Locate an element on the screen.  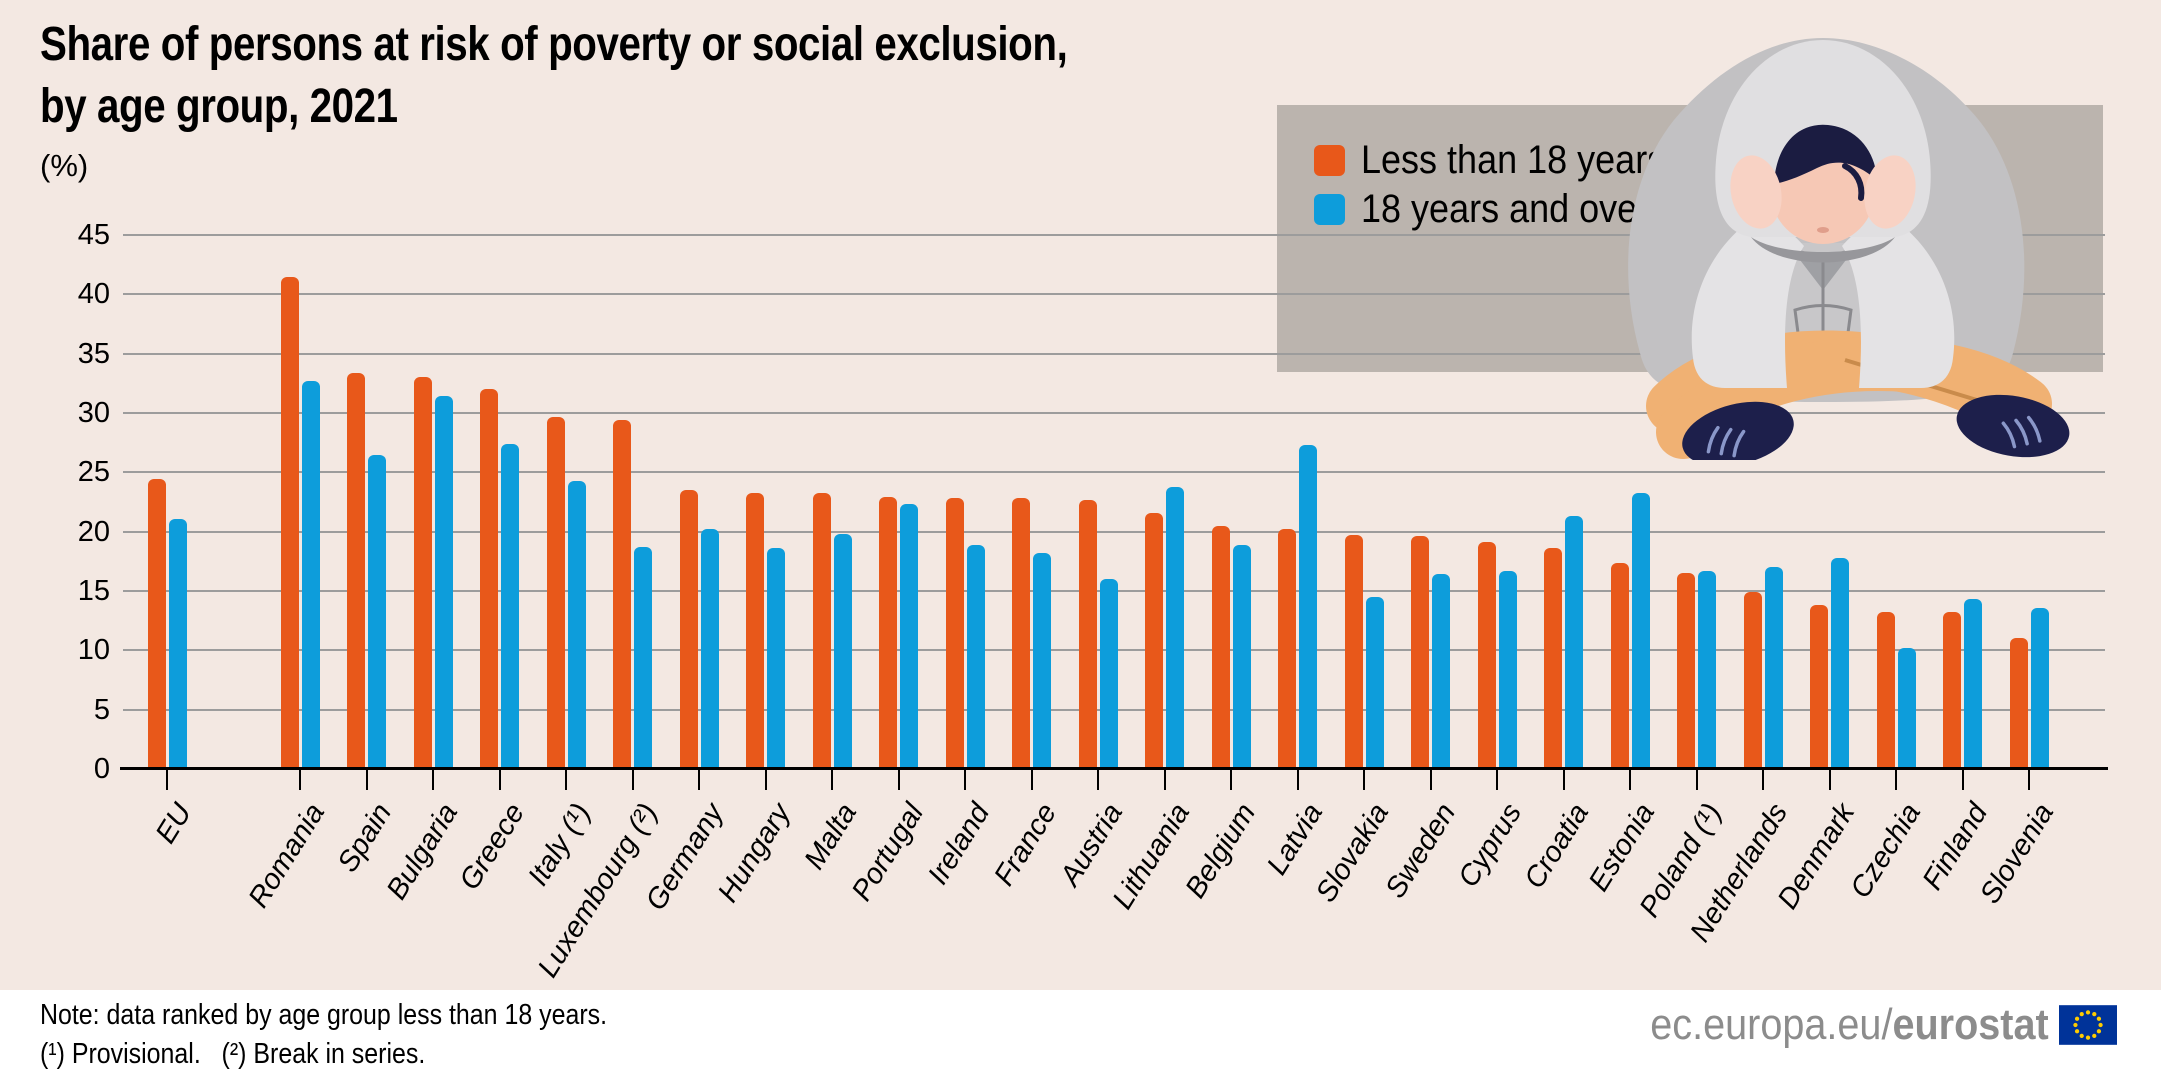
legend-swatch-orange-icon is located at coordinates (1329, 160).